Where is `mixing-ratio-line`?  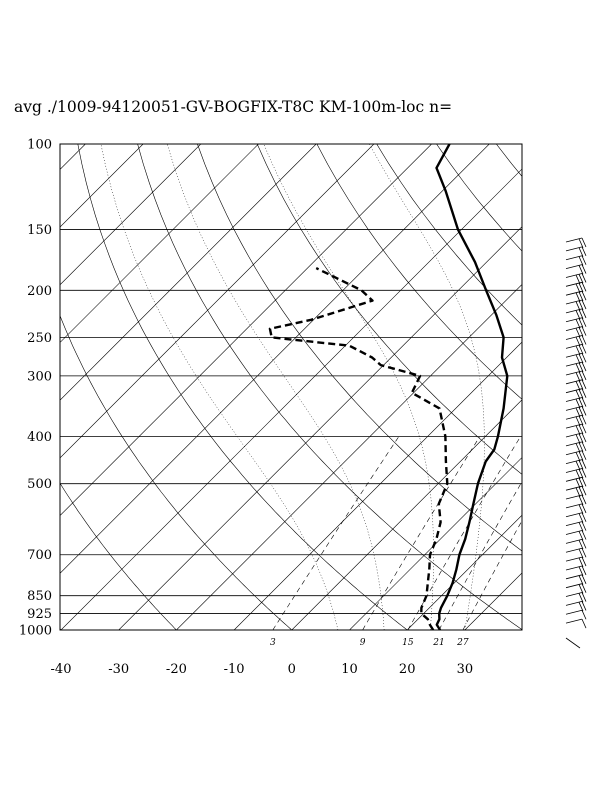
mixing-ratio-line is located at coordinates (421, 533).